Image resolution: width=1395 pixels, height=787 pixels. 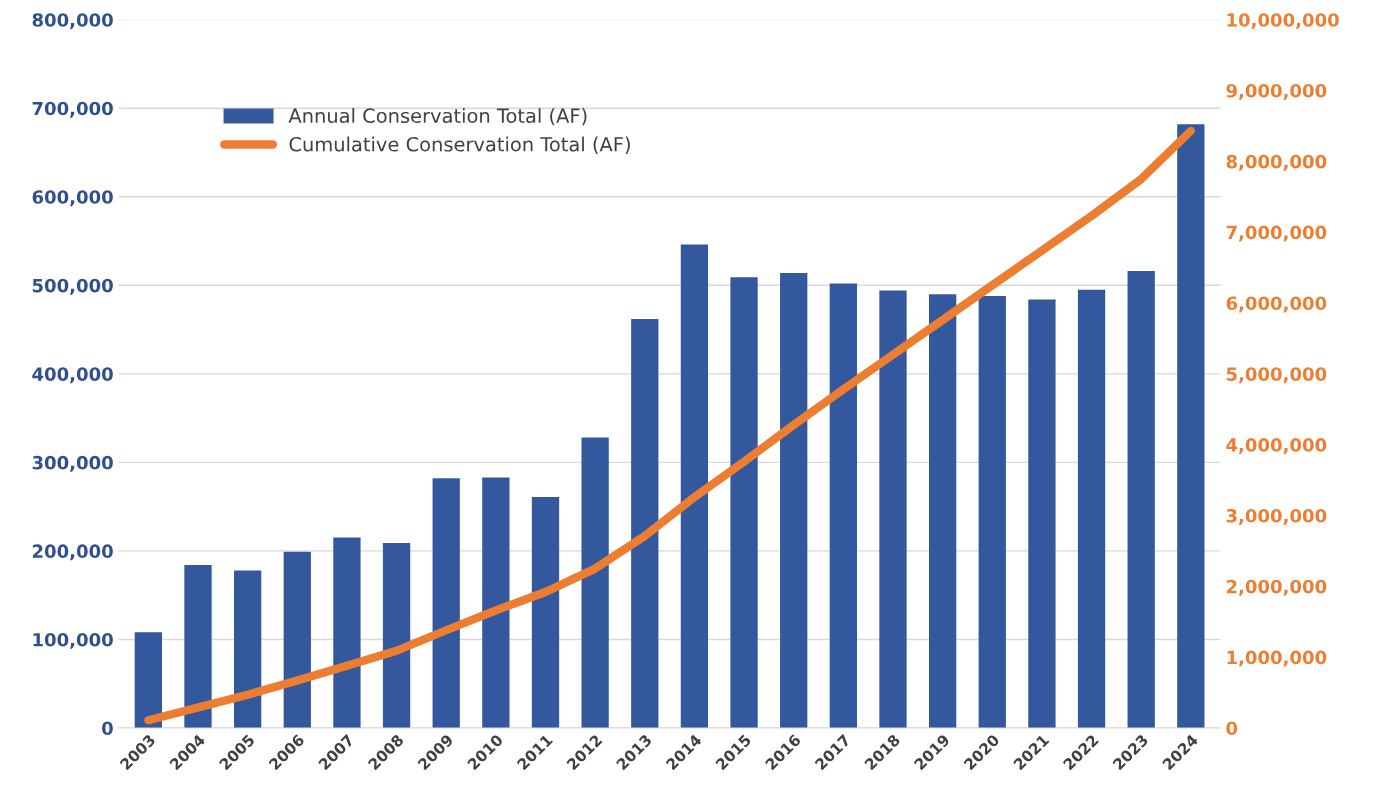 What do you see at coordinates (72, 552) in the screenshot?
I see `y-tick-label: 200,000` at bounding box center [72, 552].